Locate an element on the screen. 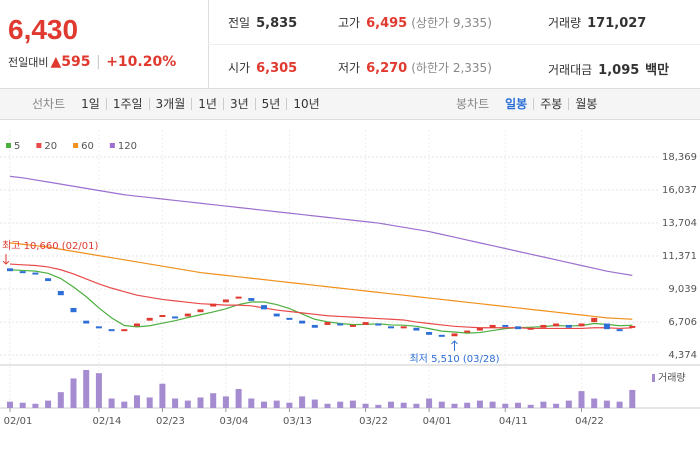 Image resolution: width=700 pixels, height=450 pixels. legend-label: 거래량 is located at coordinates (672, 378).